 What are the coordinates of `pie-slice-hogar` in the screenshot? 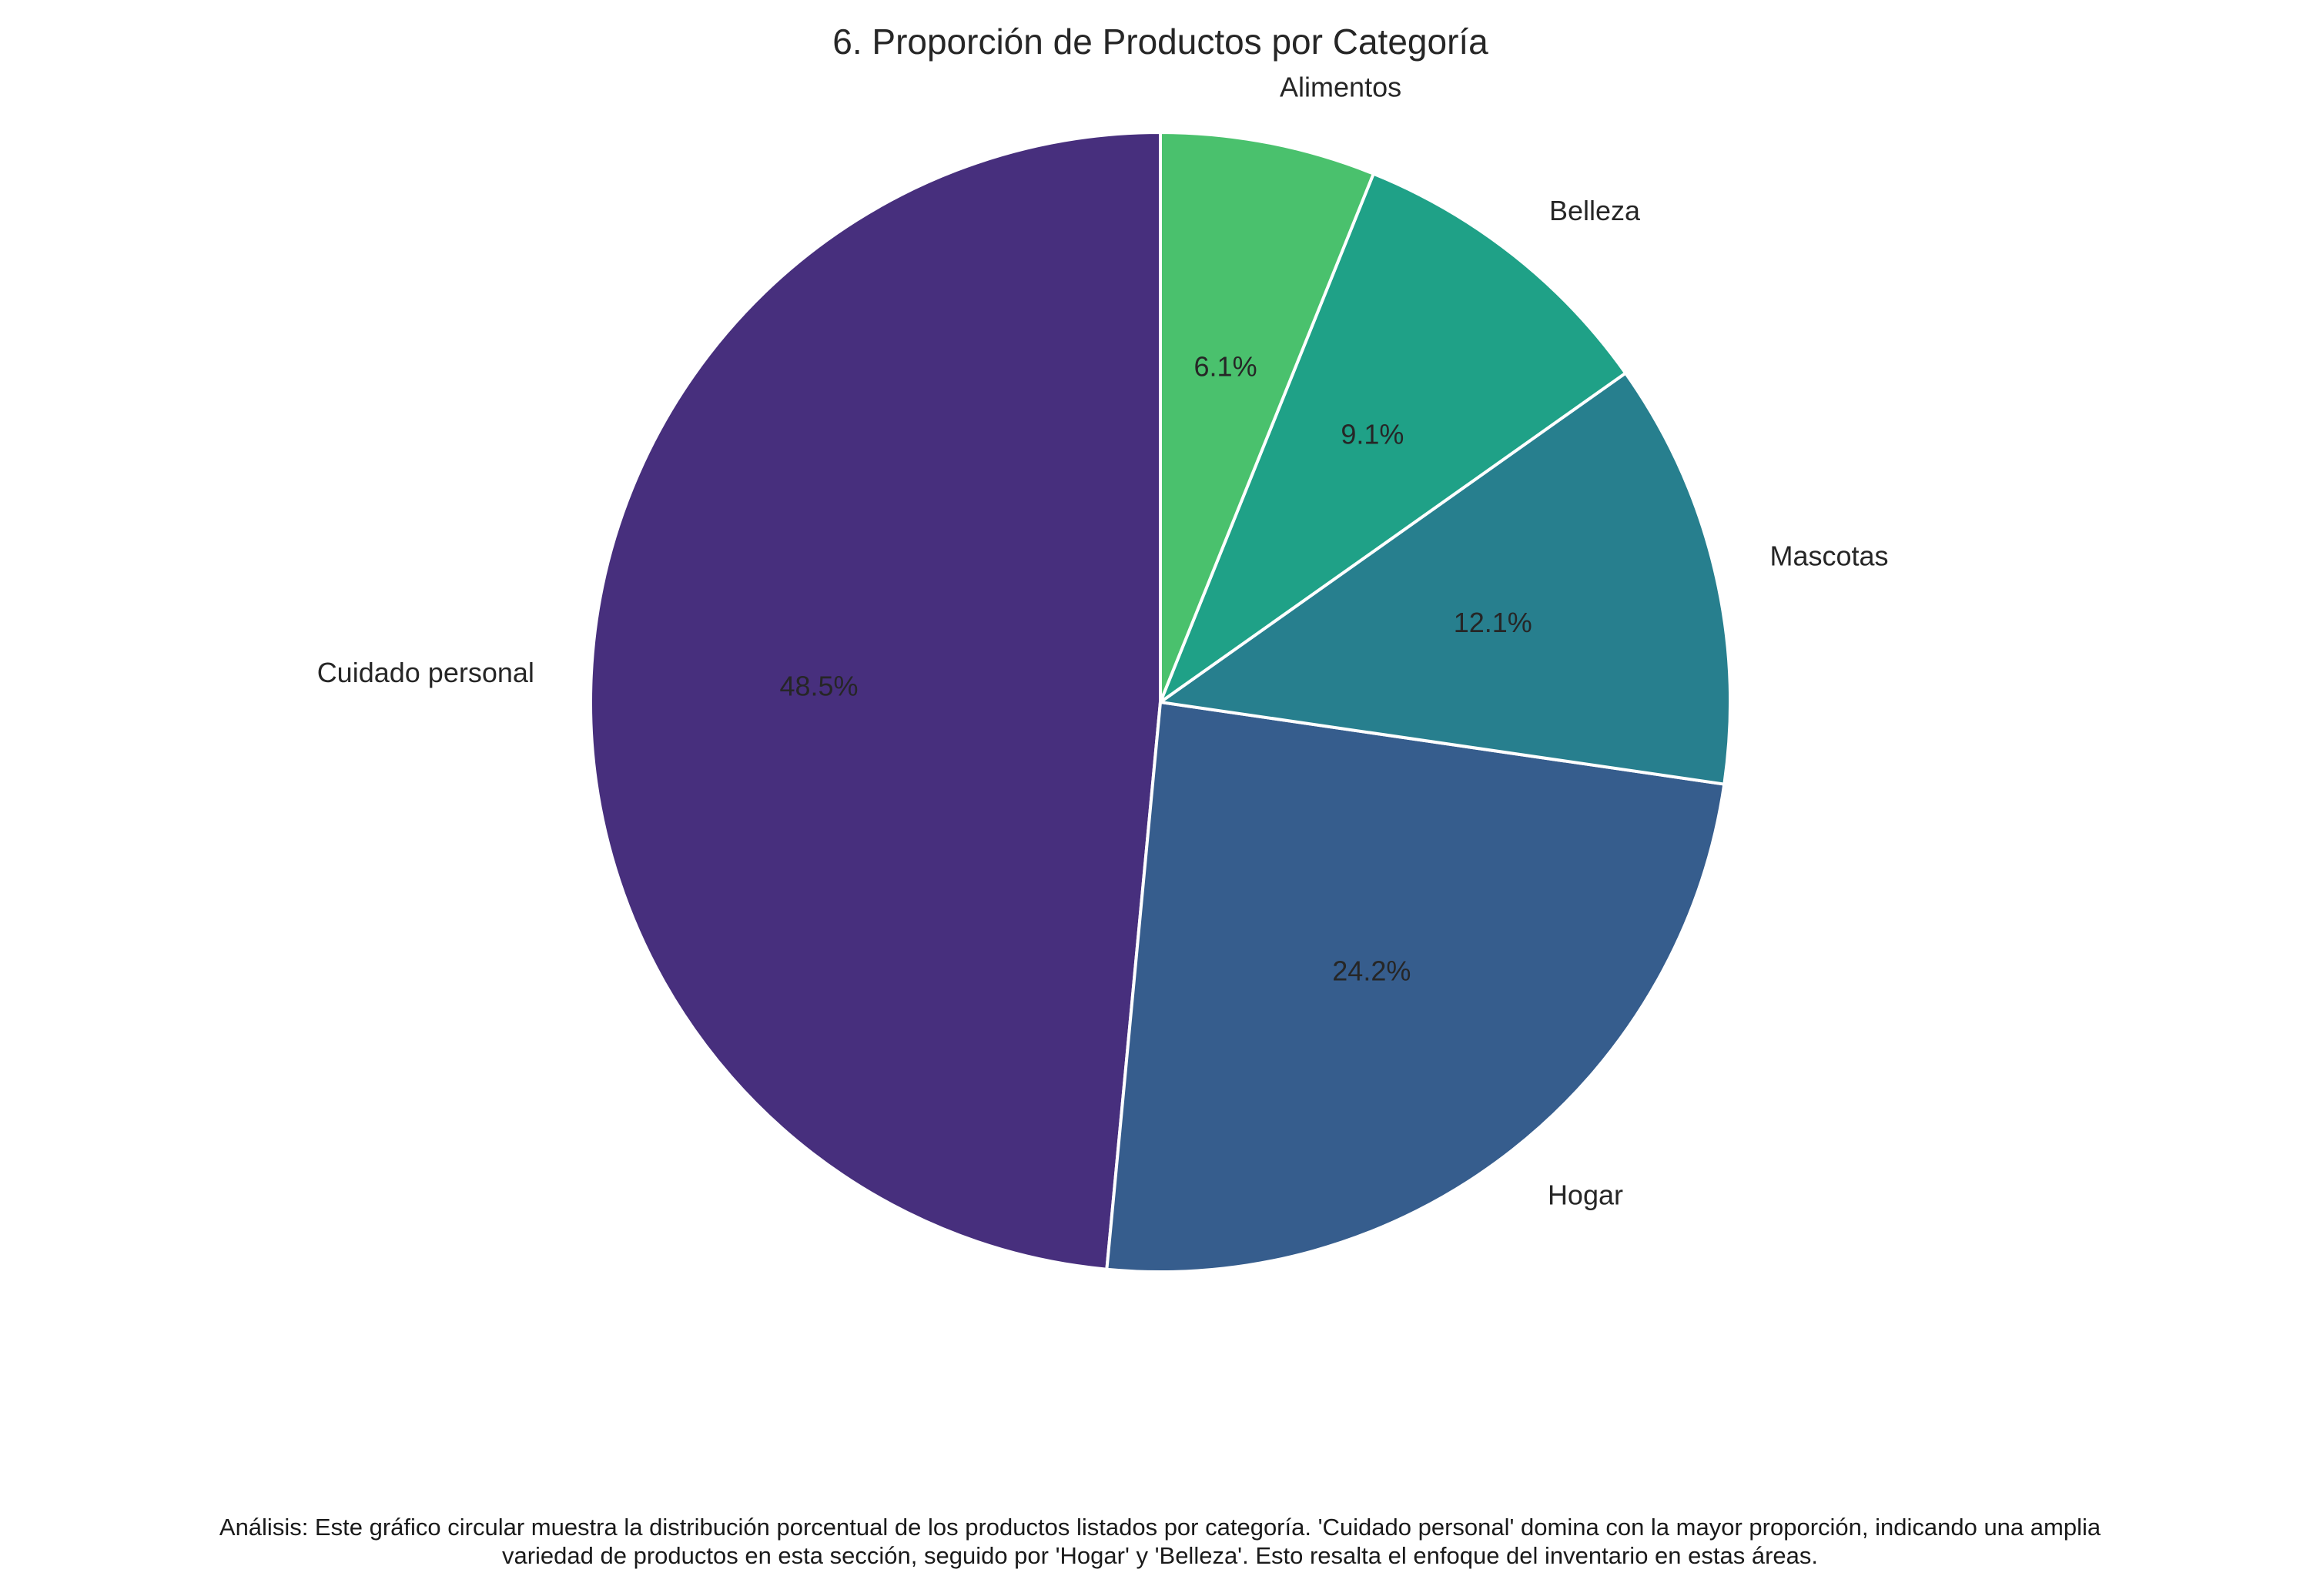 It's located at (1415, 988).